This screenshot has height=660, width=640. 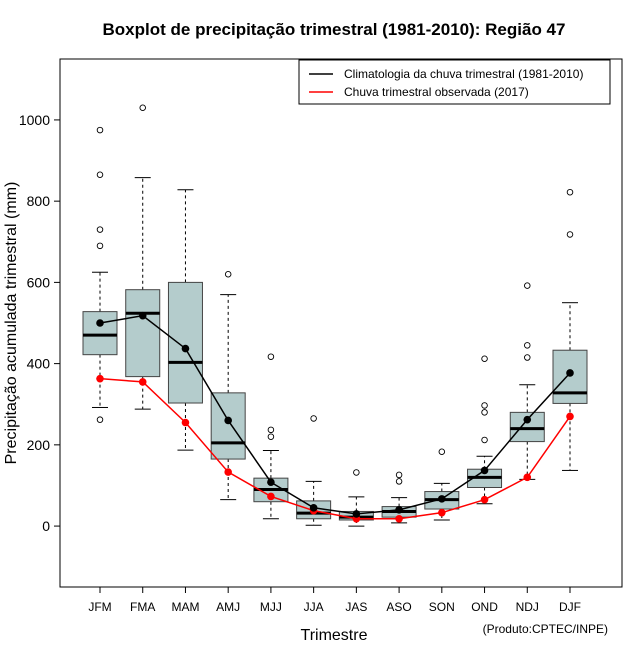 I want to click on legend-label: Chuva trimestral observada (2017), so click(x=436, y=92).